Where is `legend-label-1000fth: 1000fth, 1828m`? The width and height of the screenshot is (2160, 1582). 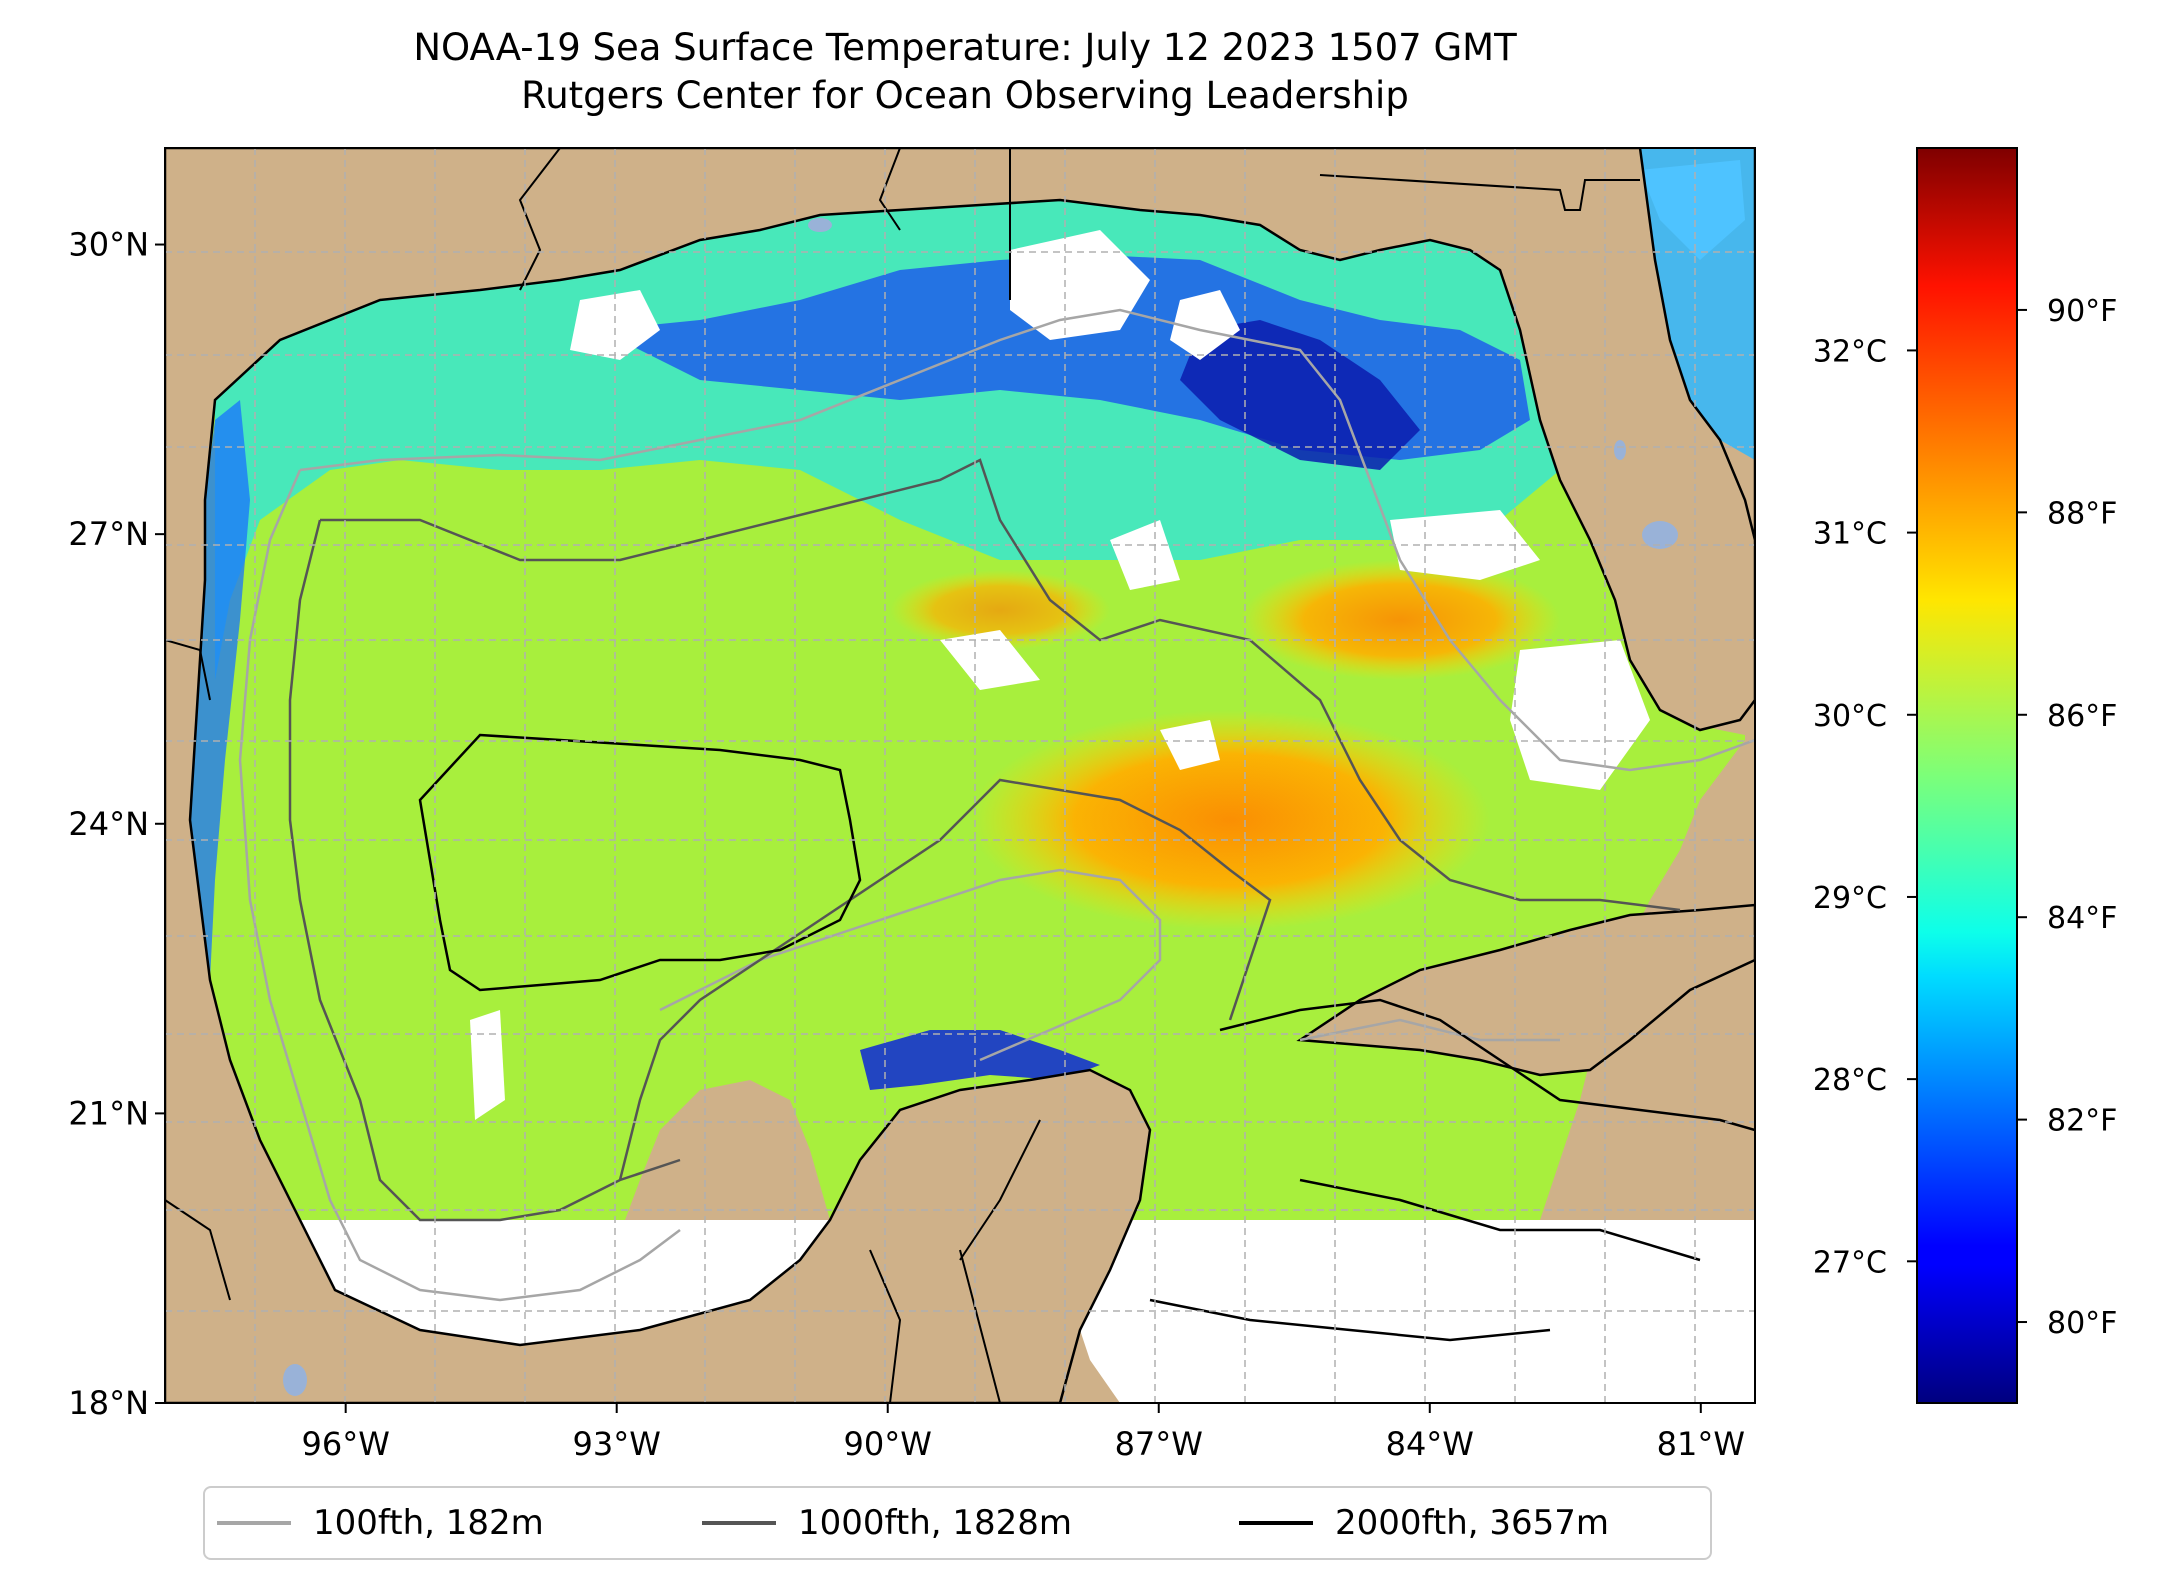 legend-label-1000fth: 1000fth, 1828m is located at coordinates (935, 1523).